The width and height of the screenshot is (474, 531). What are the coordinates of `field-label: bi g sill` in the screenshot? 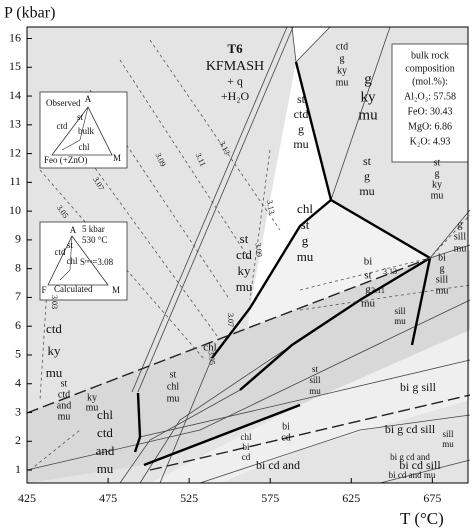 It's located at (418, 387).